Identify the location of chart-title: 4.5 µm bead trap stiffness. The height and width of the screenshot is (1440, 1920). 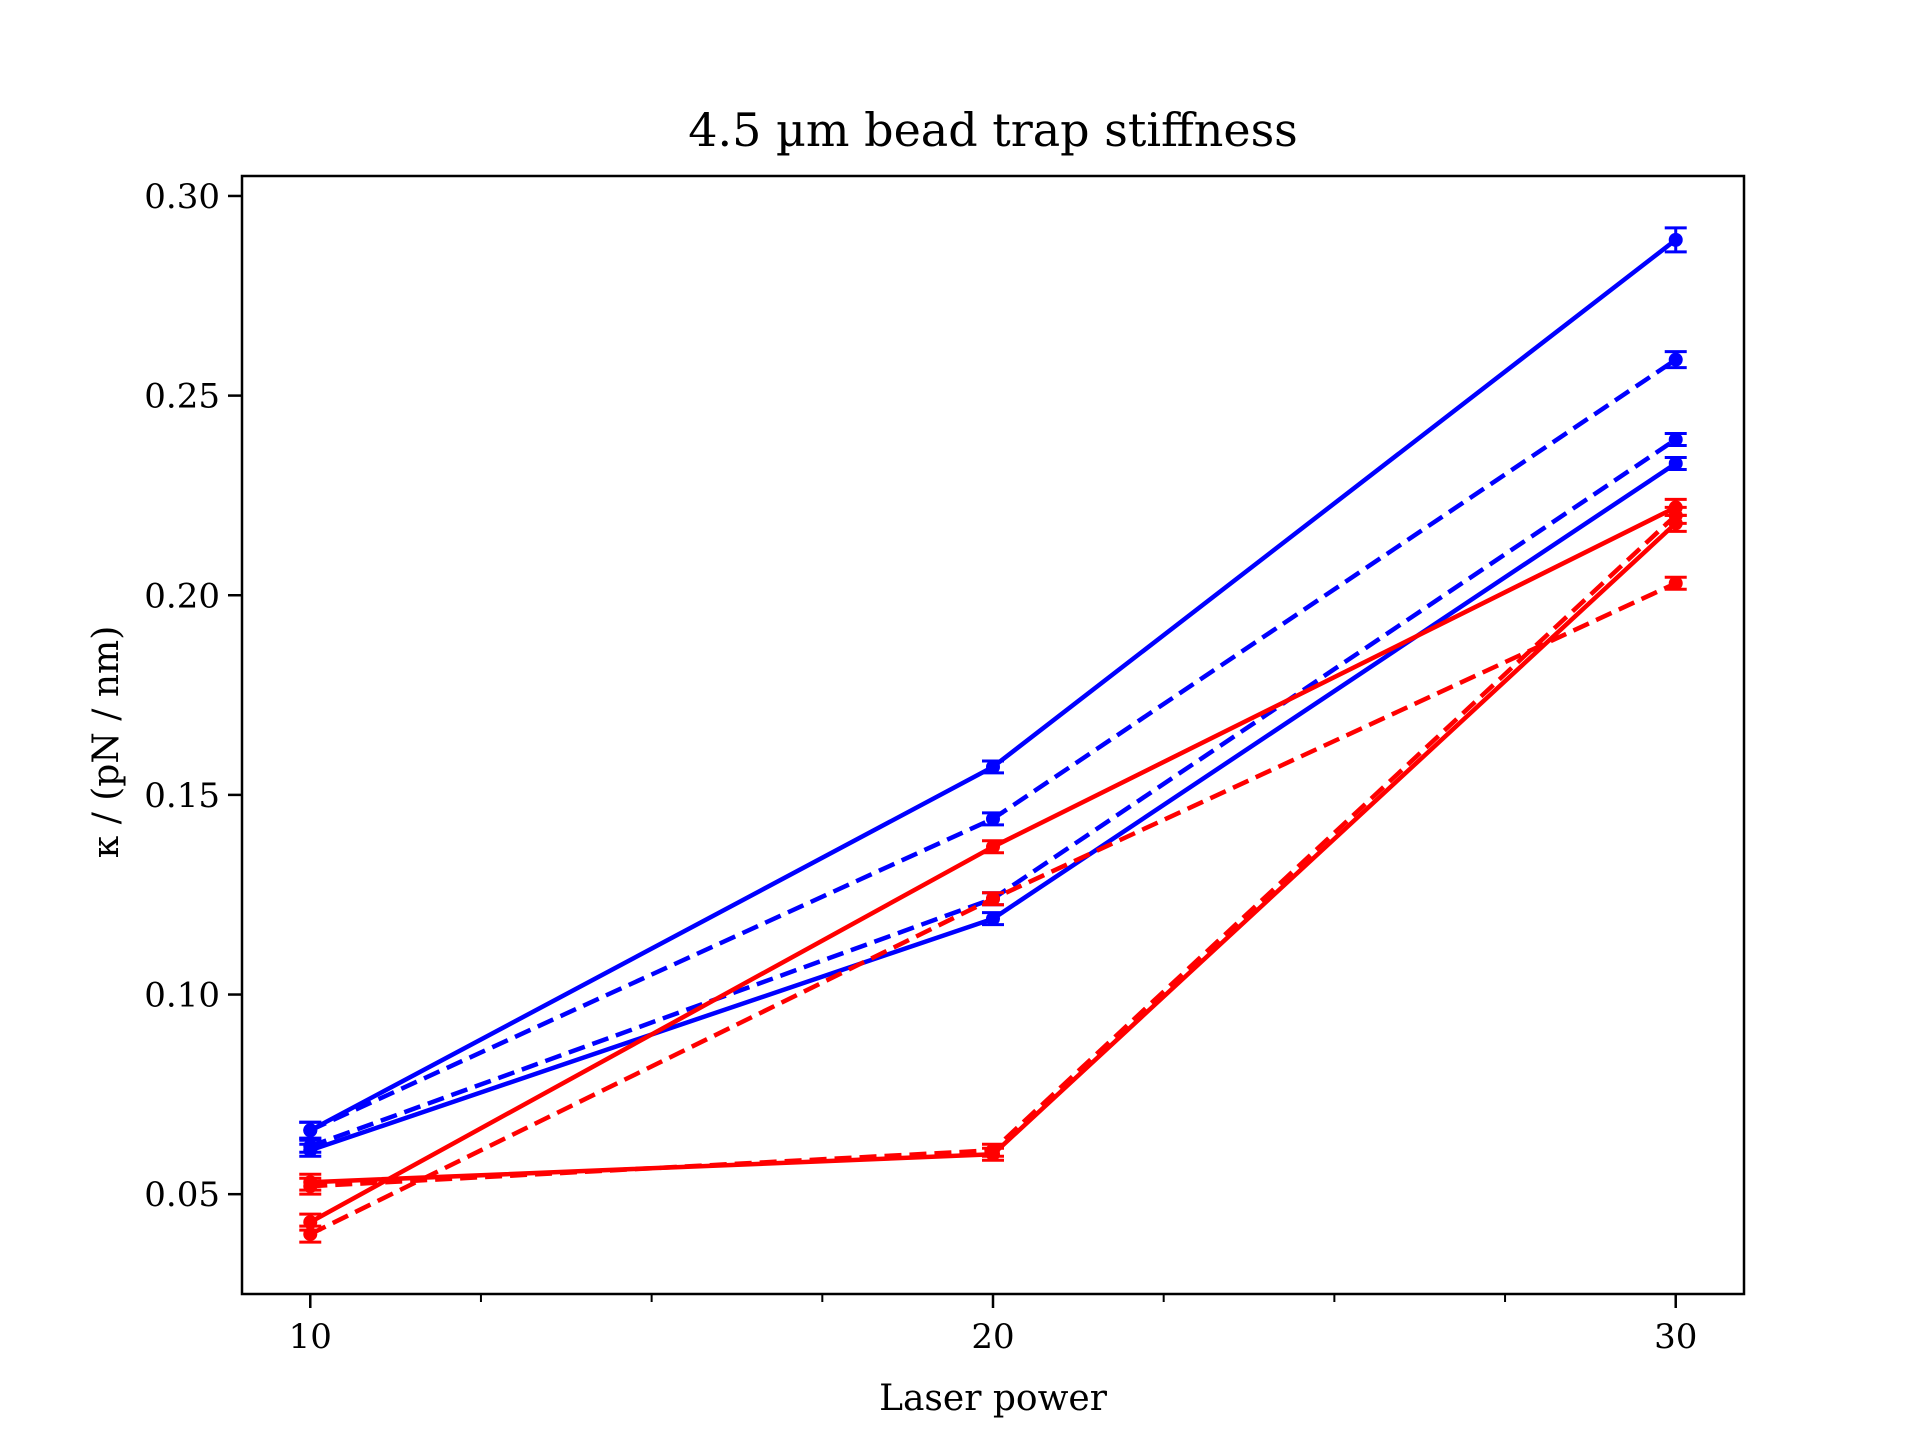
(993, 130).